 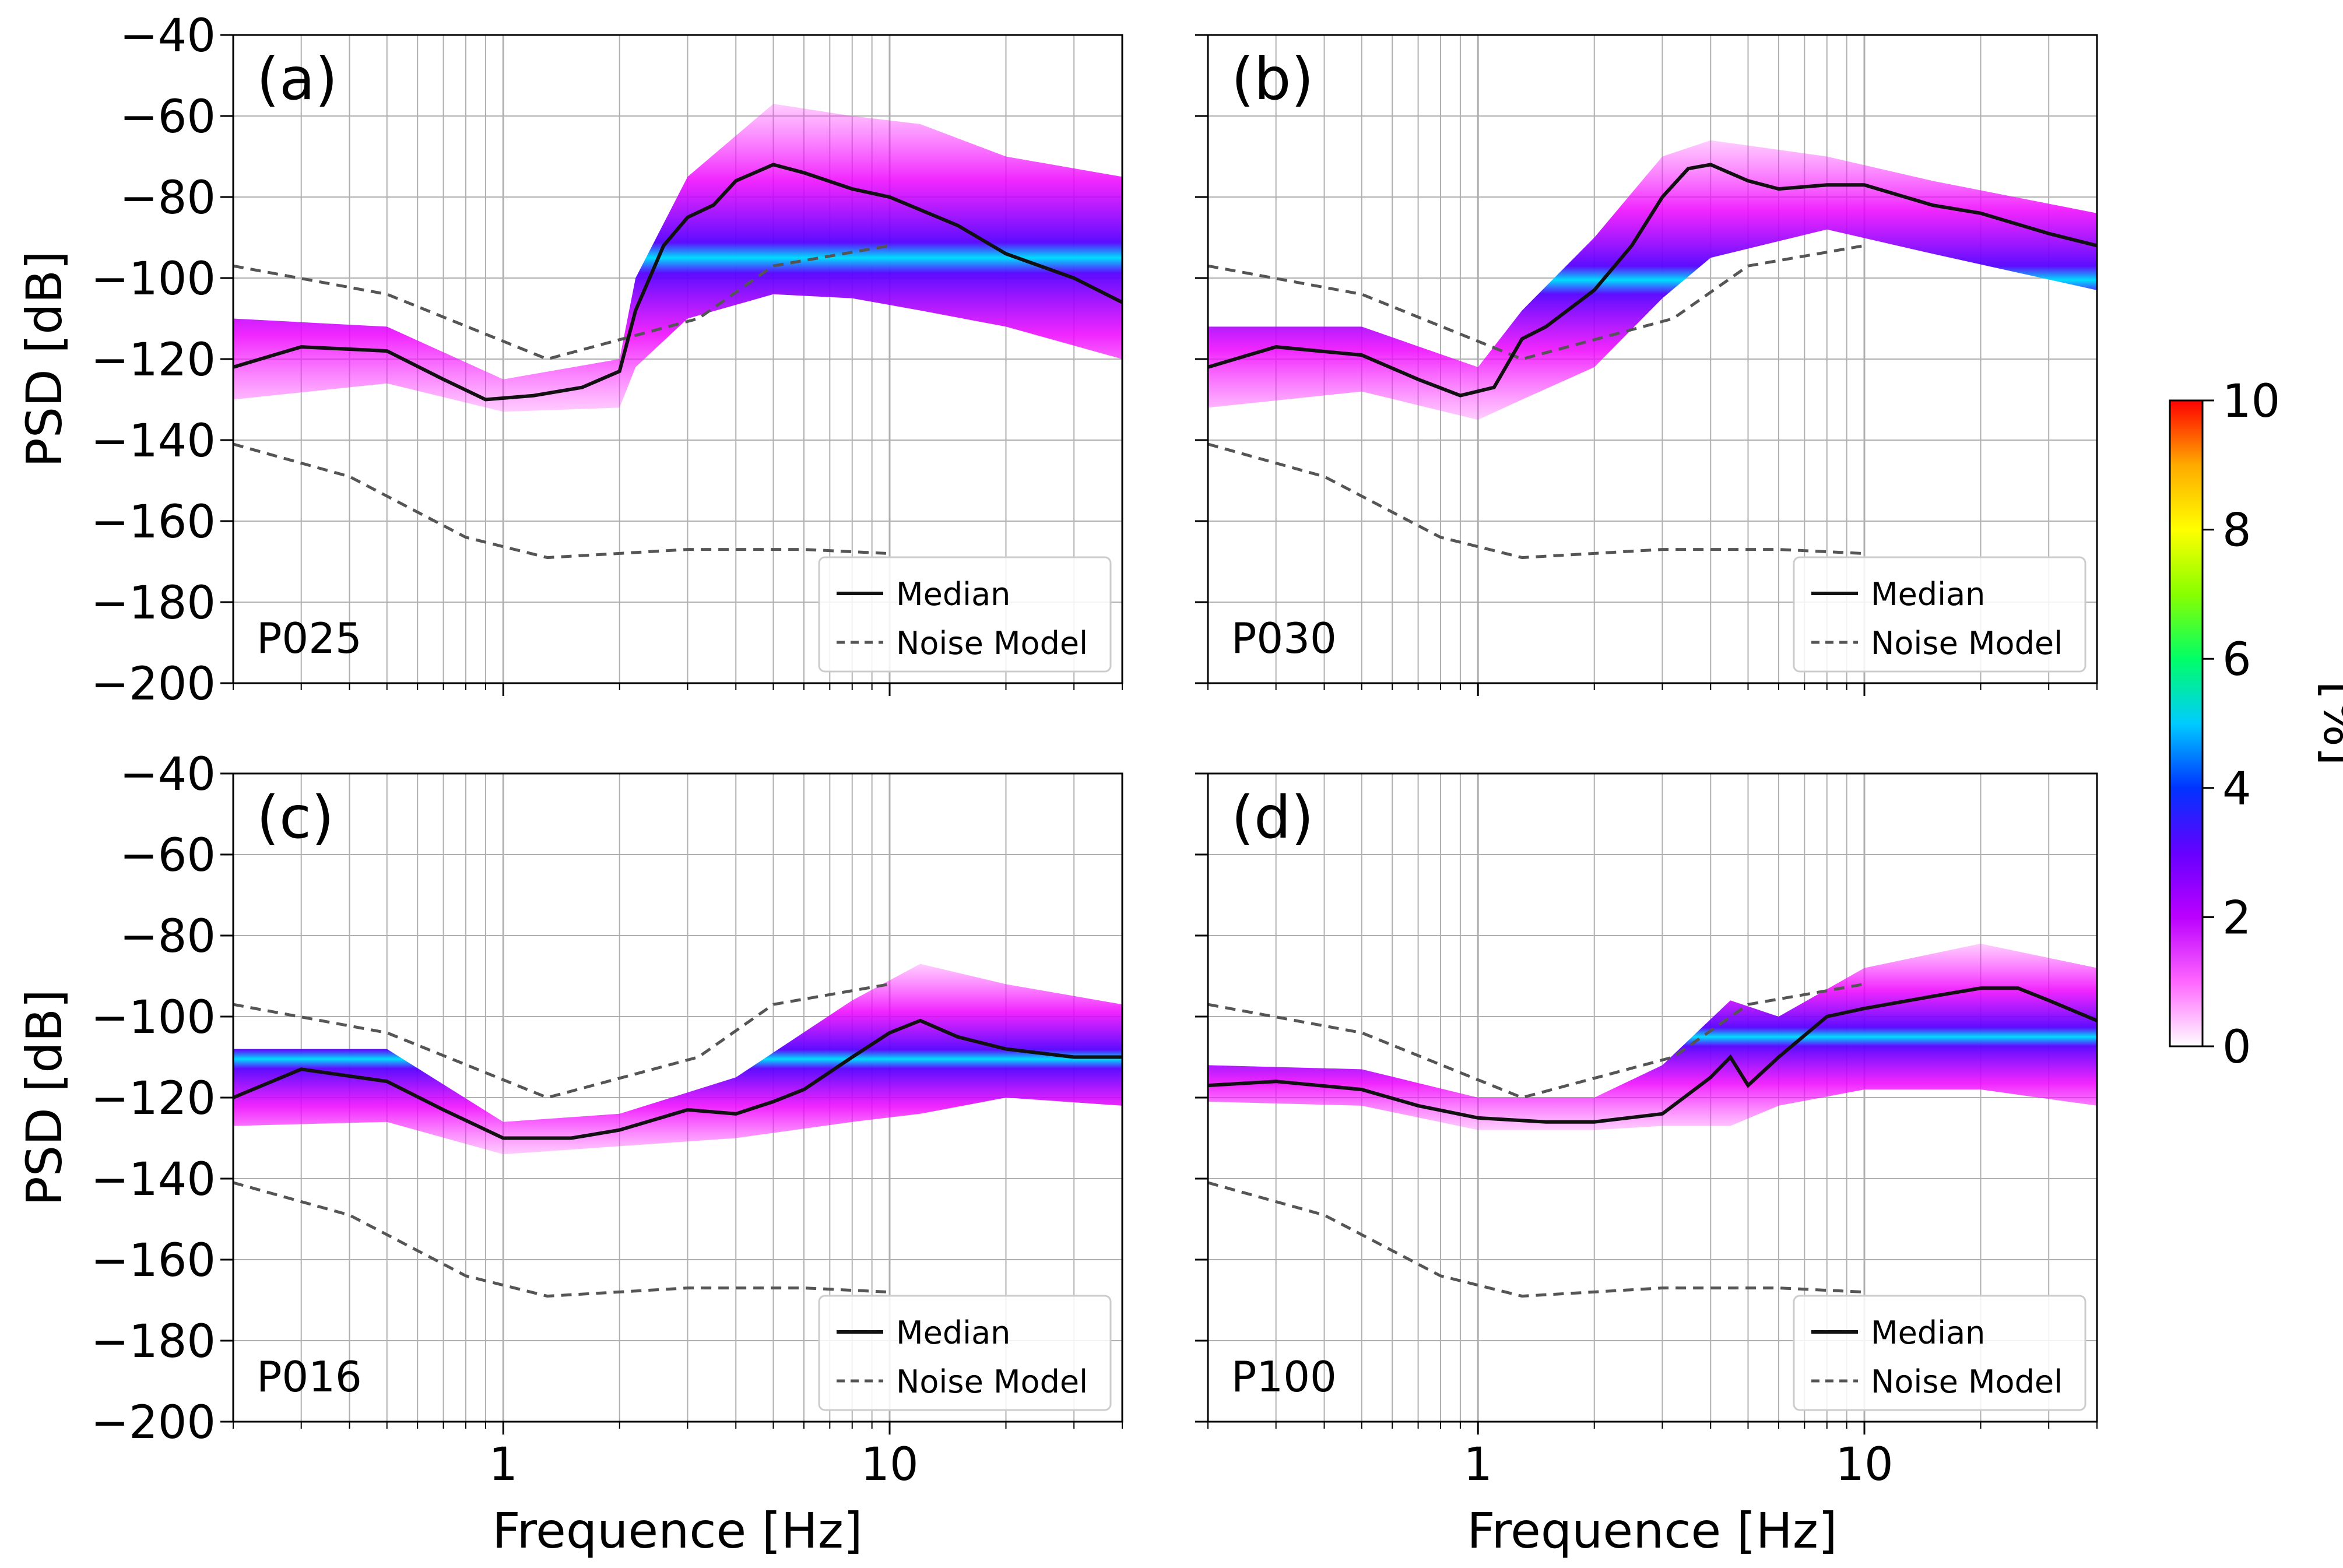 What do you see at coordinates (1284, 638) in the screenshot?
I see `station-label: P030` at bounding box center [1284, 638].